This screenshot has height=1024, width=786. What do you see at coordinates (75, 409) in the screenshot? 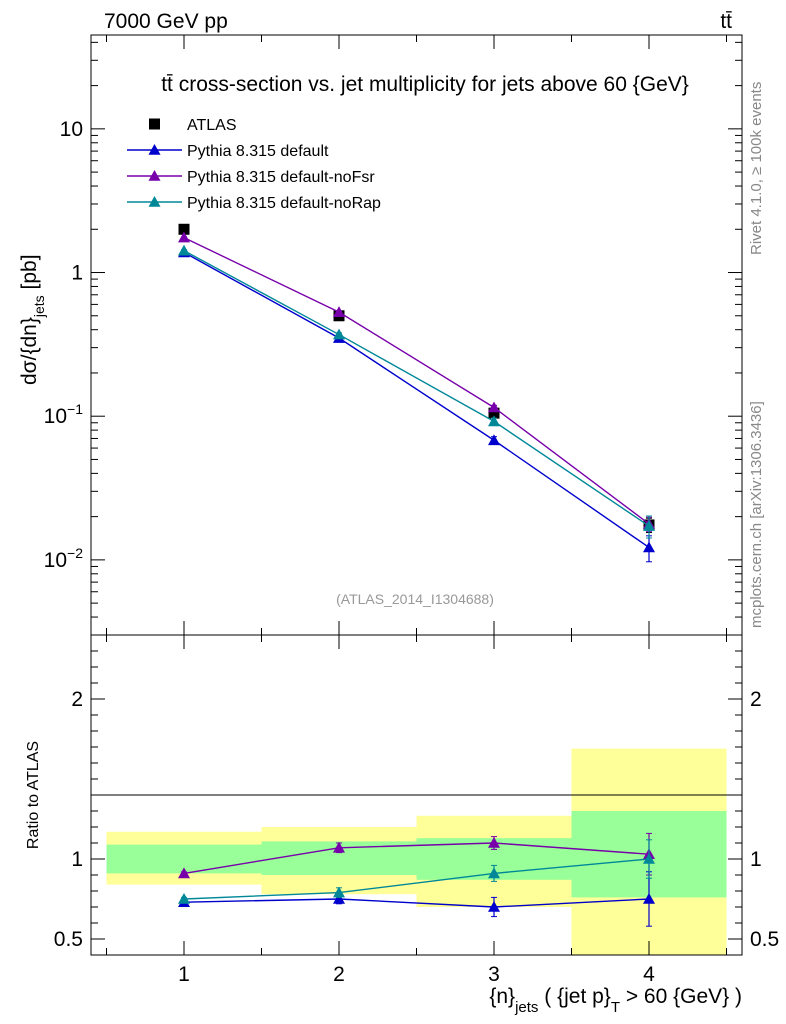
I see `tick-exponent: −1` at bounding box center [75, 409].